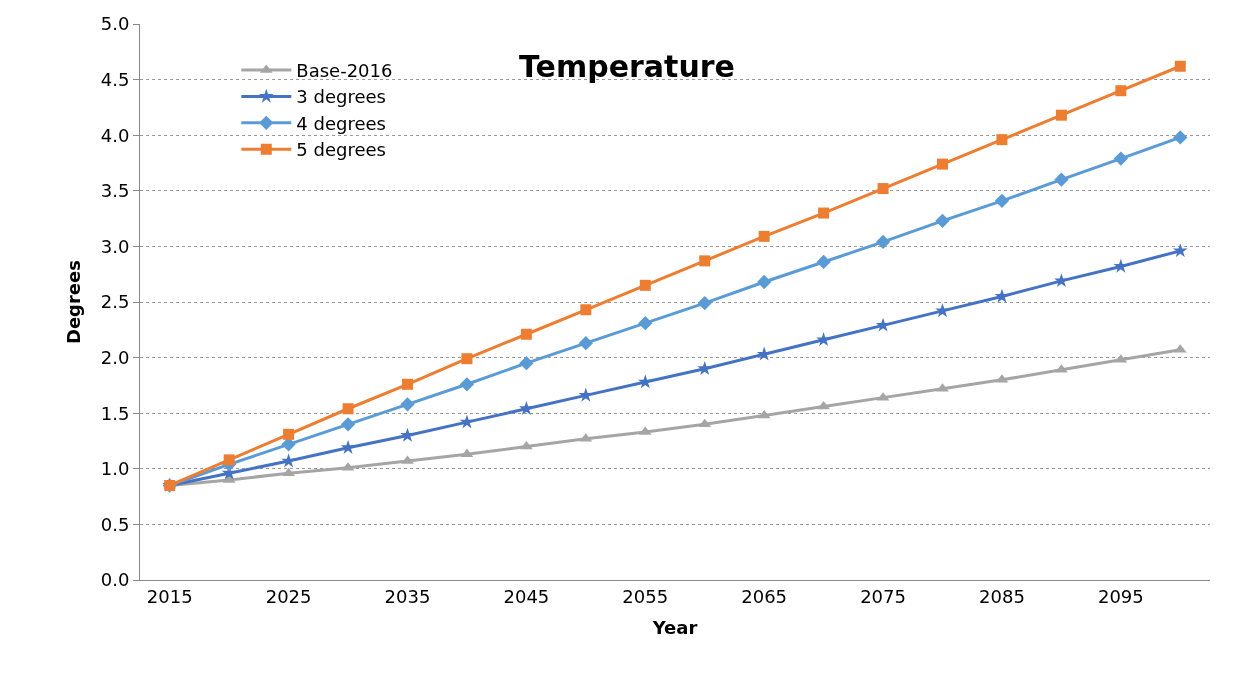  I want to click on y-tick-label: 2.0, so click(115, 357).